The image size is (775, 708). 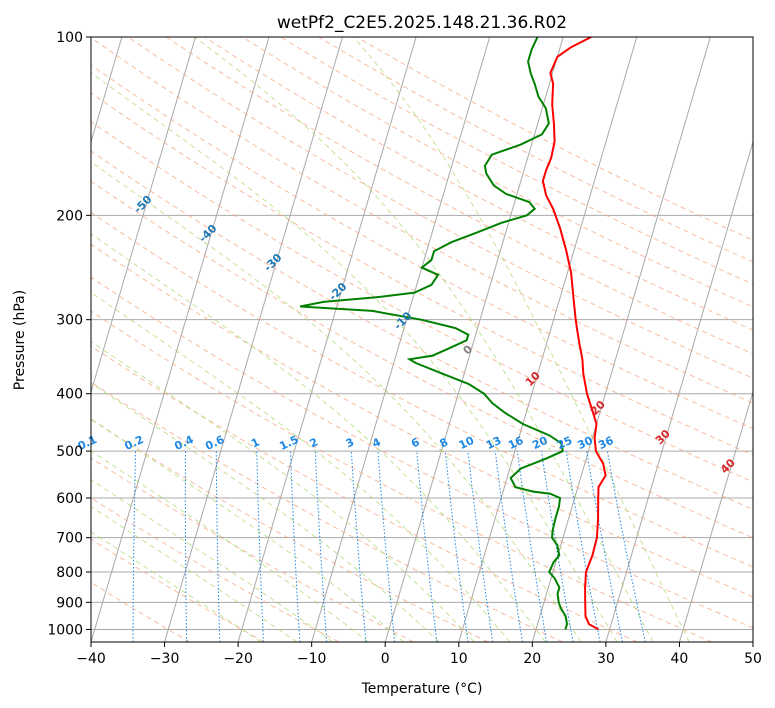 I want to click on x-tick-label: 10, so click(x=459, y=659).